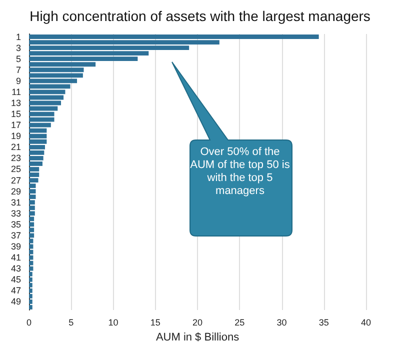 The width and height of the screenshot is (400, 348). Describe the element at coordinates (15, 103) in the screenshot. I see `y-tick-label: 13` at that location.